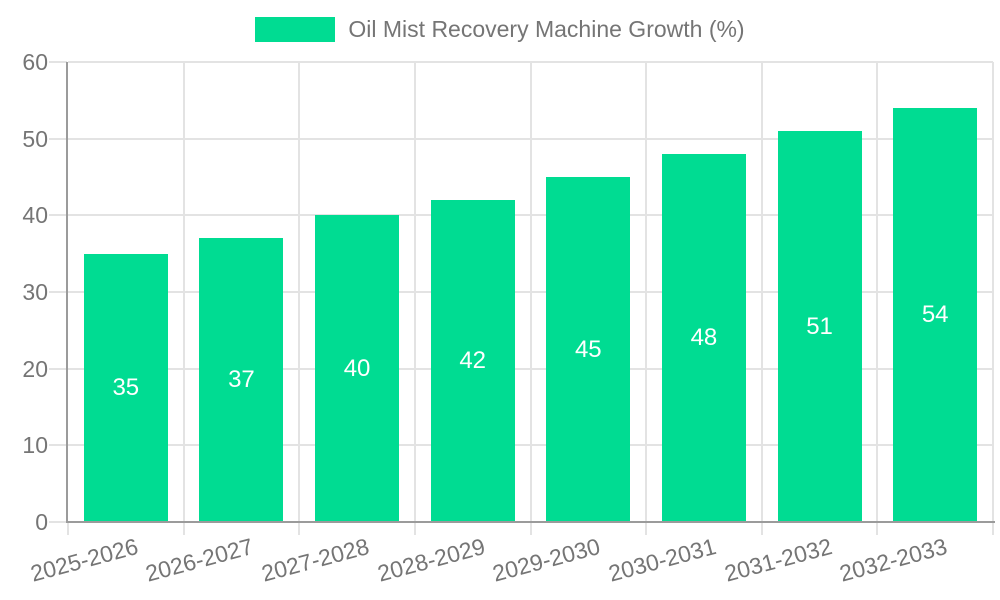 Image resolution: width=1000 pixels, height=600 pixels. What do you see at coordinates (35, 445) in the screenshot?
I see `y-tick-label: 10` at bounding box center [35, 445].